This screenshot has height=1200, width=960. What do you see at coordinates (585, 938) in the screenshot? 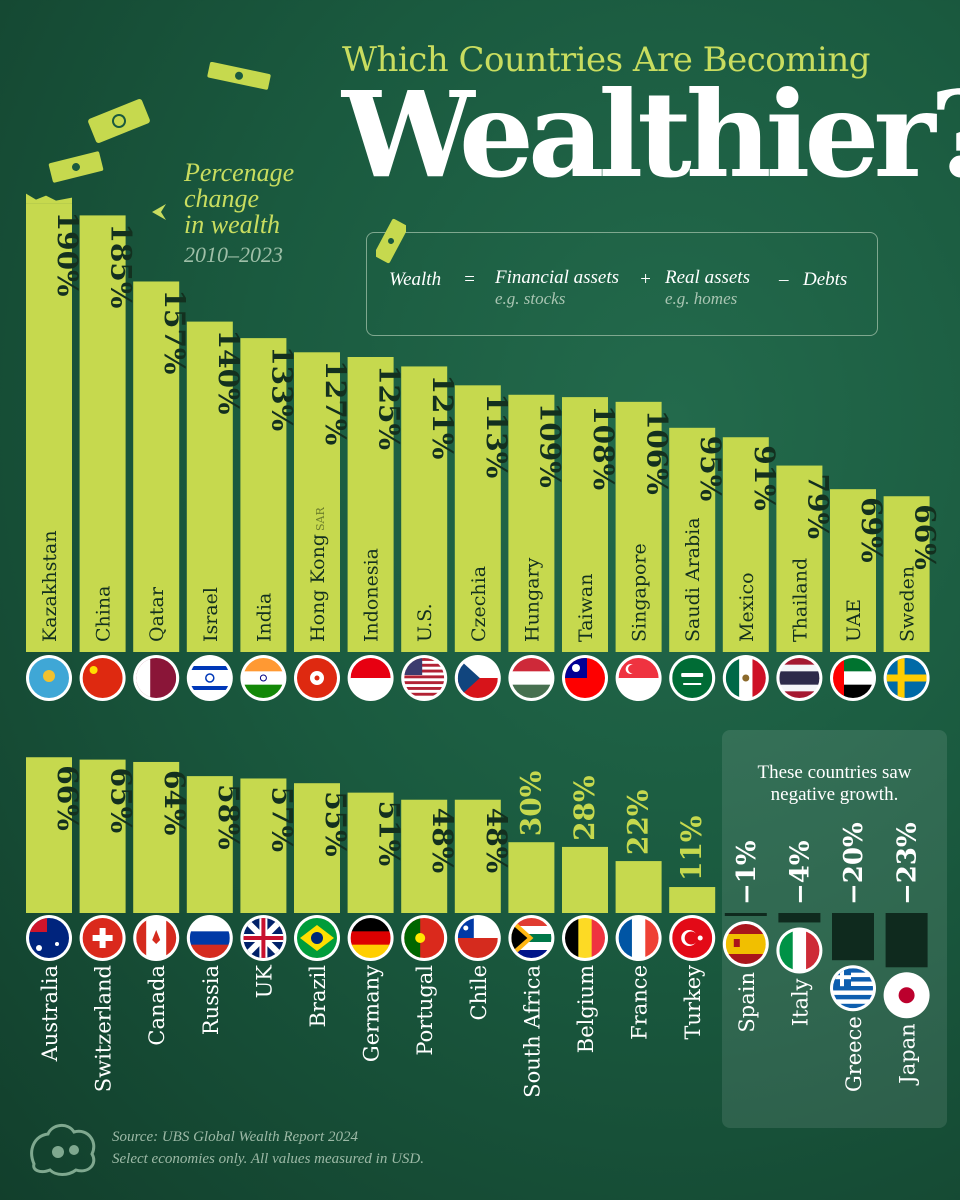
I see `belgium-flag-icon` at bounding box center [585, 938].